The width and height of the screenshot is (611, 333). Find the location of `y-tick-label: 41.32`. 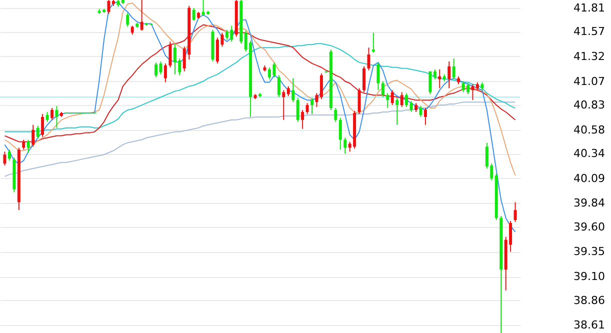

y-tick-label: 41.32 is located at coordinates (589, 56).